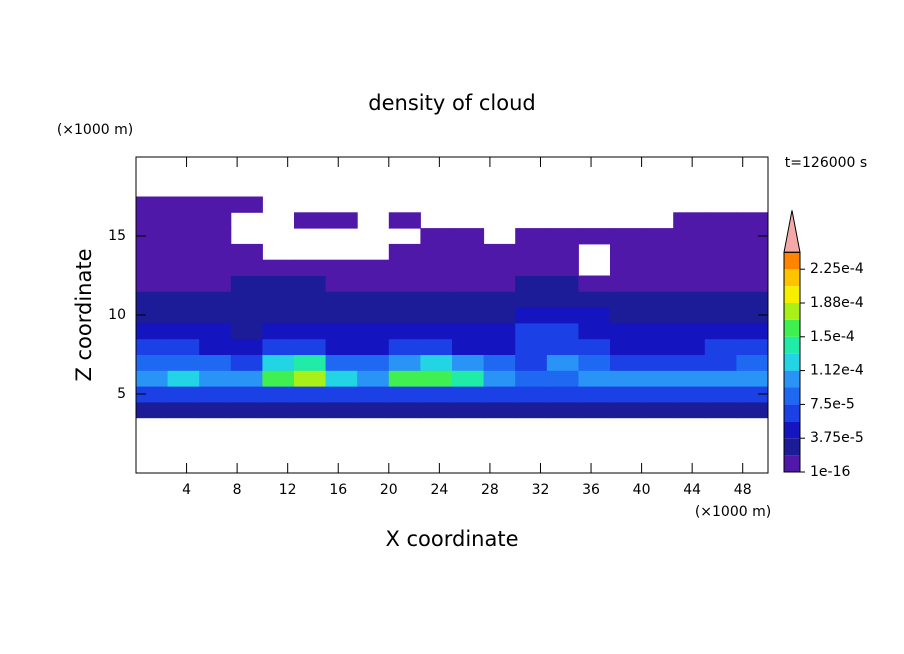 The image size is (904, 654). What do you see at coordinates (692, 490) in the screenshot?
I see `x-tick-label: 44` at bounding box center [692, 490].